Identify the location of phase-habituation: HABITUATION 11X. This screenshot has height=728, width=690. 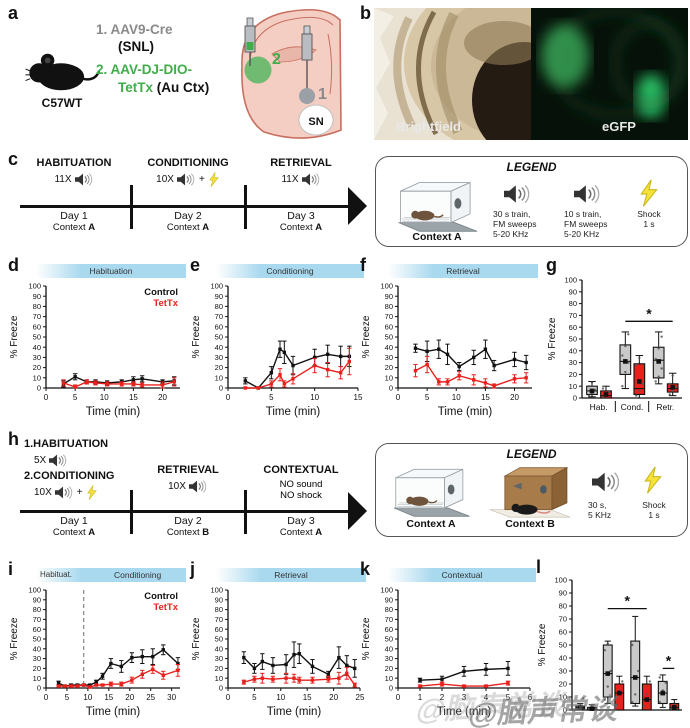
(74, 172).